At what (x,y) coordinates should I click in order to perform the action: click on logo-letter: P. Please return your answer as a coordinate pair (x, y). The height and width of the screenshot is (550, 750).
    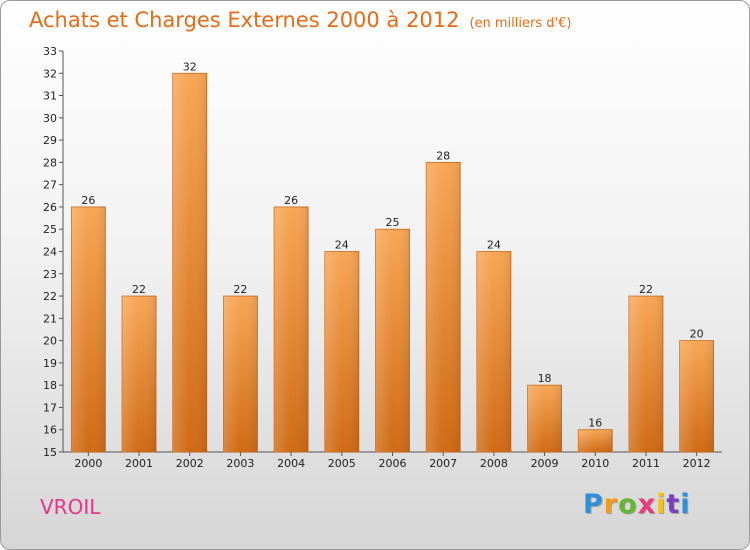
    Looking at the image, I should click on (593, 504).